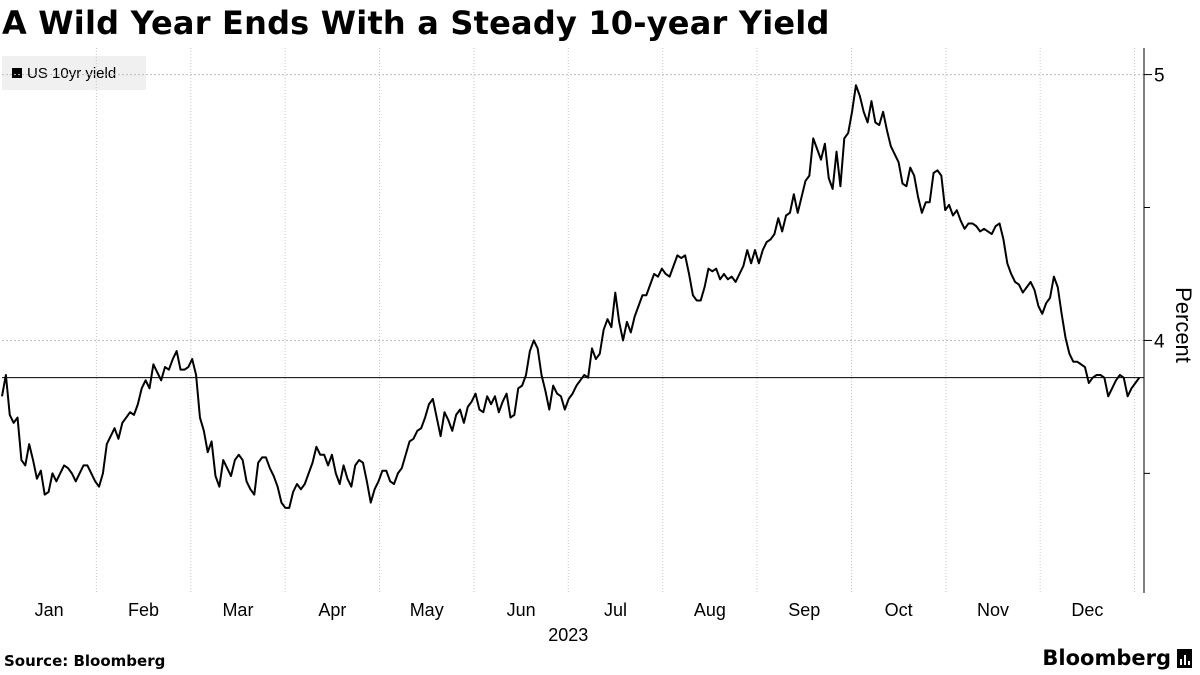 This screenshot has width=1200, height=675. Describe the element at coordinates (49, 610) in the screenshot. I see `x-tick-label: Jan` at that location.